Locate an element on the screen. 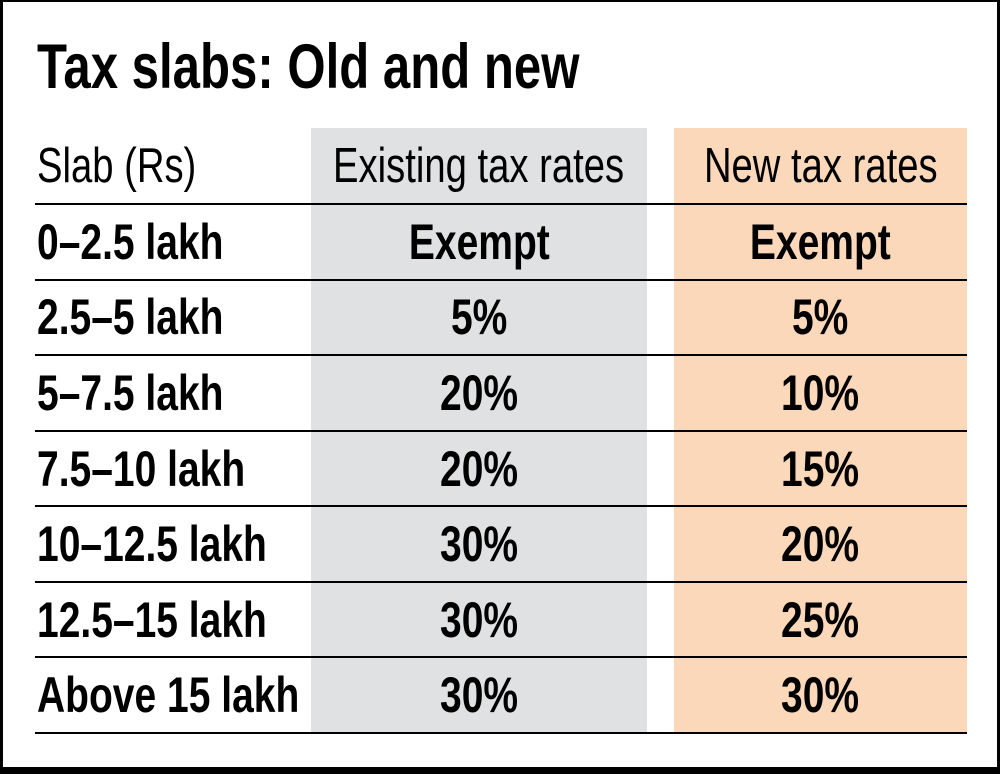  existing-rate-value: 5% is located at coordinates (479, 317).